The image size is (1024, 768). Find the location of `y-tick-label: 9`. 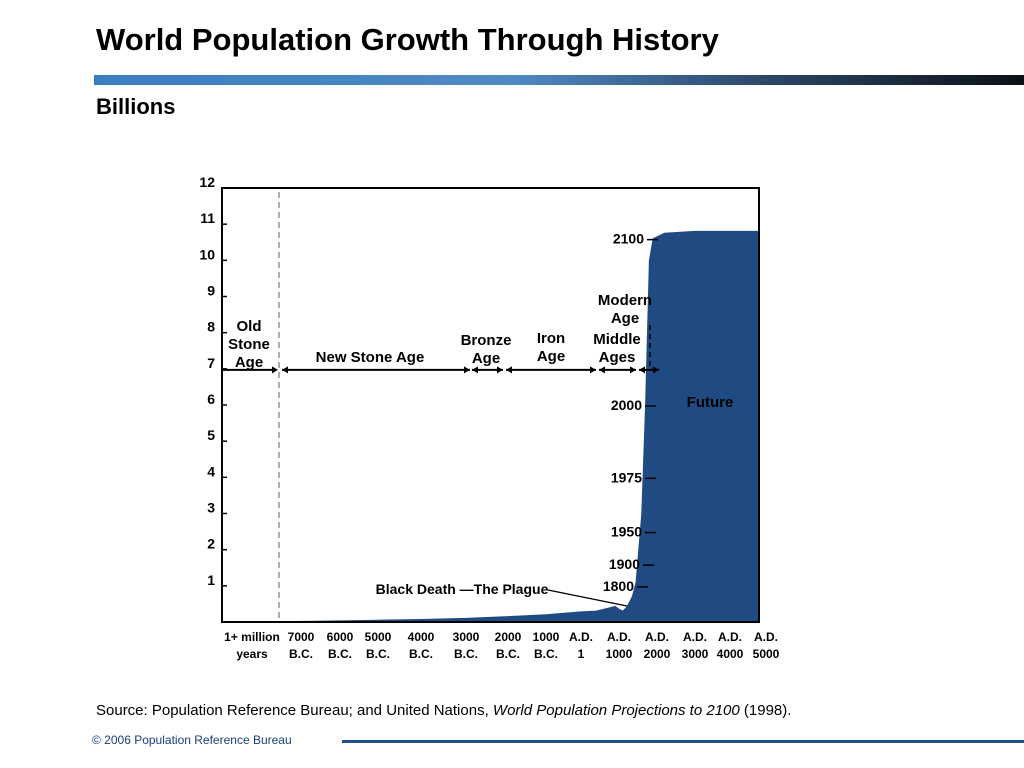

y-tick-label: 9 is located at coordinates (211, 291).